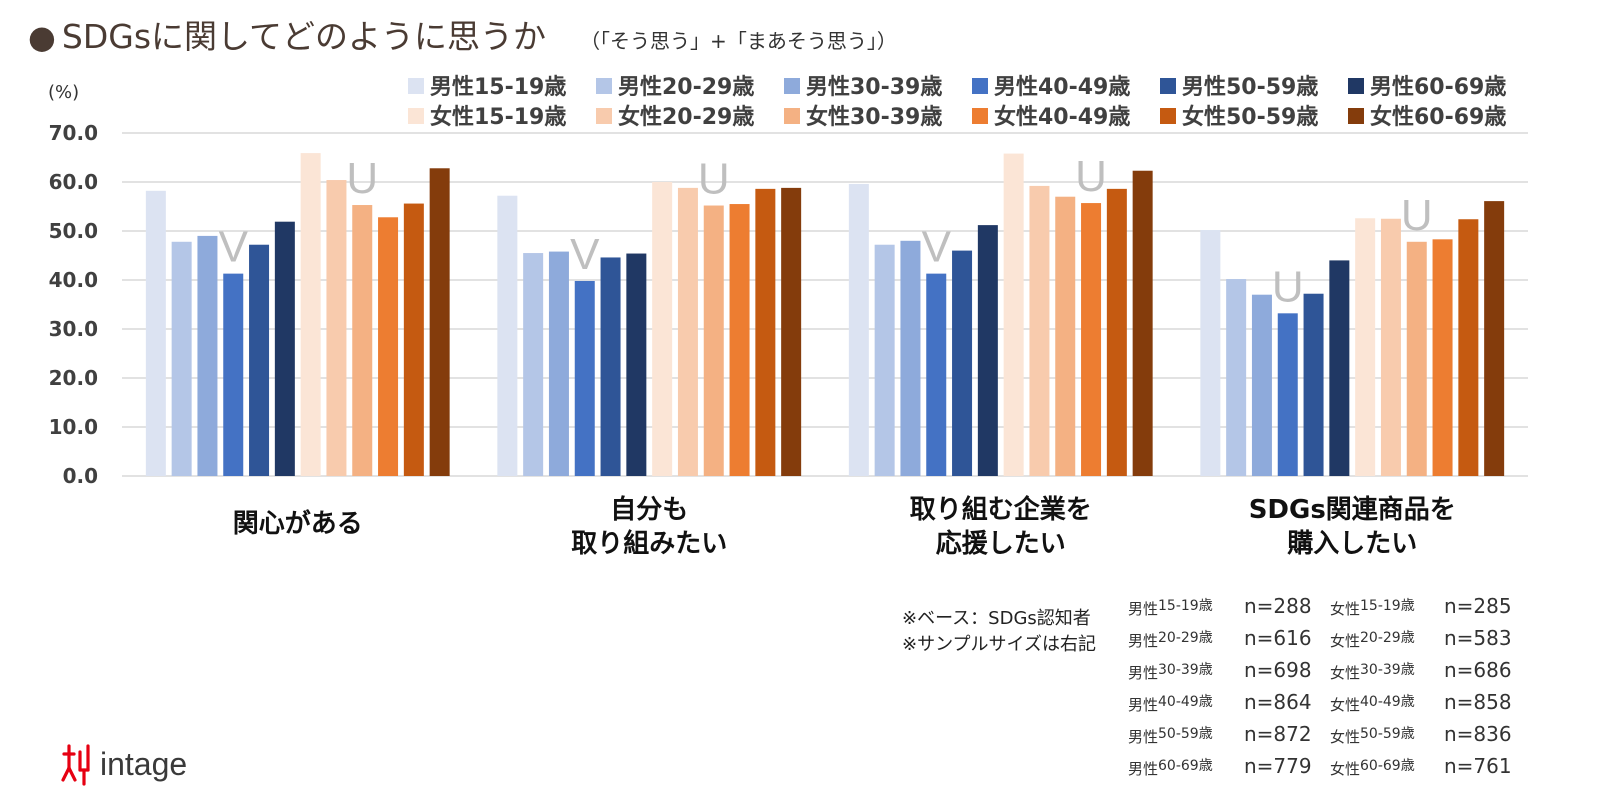 This screenshot has width=1608, height=809. I want to click on legend-label: 男性60-69歳, so click(1438, 87).